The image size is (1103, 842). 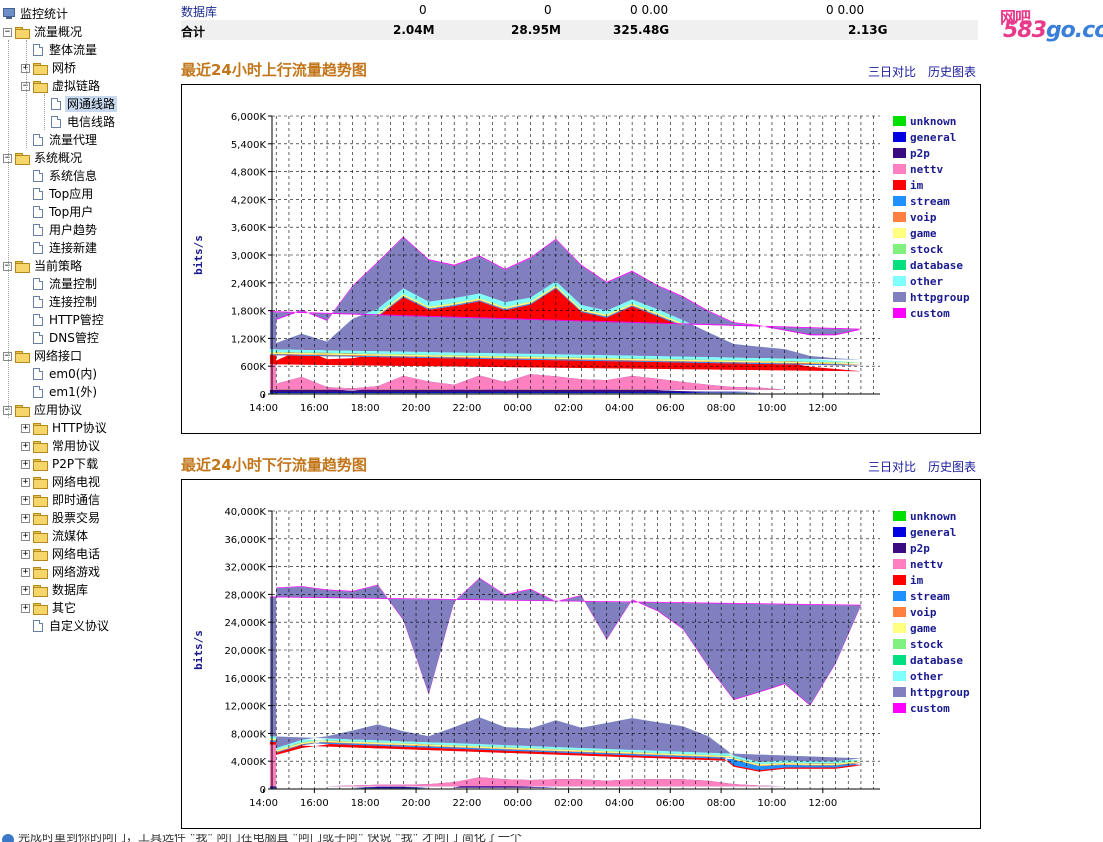 What do you see at coordinates (772, 408) in the screenshot?
I see `x-tick-label: 10:00` at bounding box center [772, 408].